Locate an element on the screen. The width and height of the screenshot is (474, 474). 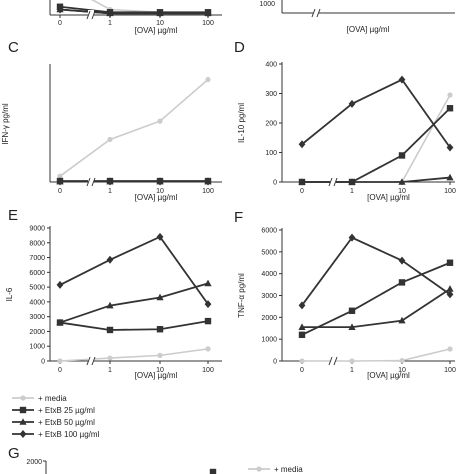
panel-e-y-axis-label: IL-6 is located at coordinates (9, 294).